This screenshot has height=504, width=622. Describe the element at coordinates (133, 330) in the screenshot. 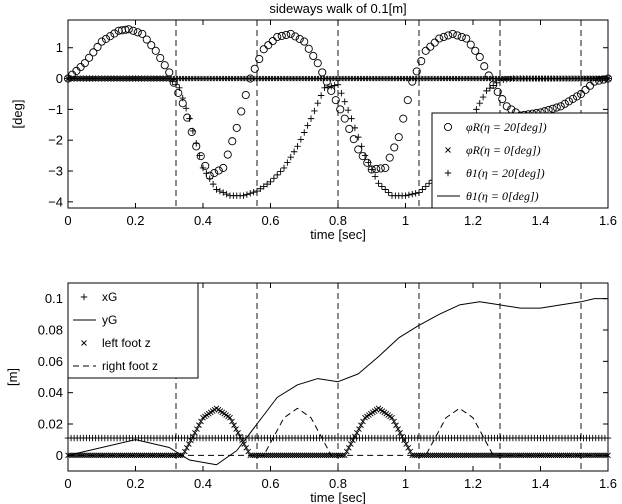

I see `legend-box` at that location.